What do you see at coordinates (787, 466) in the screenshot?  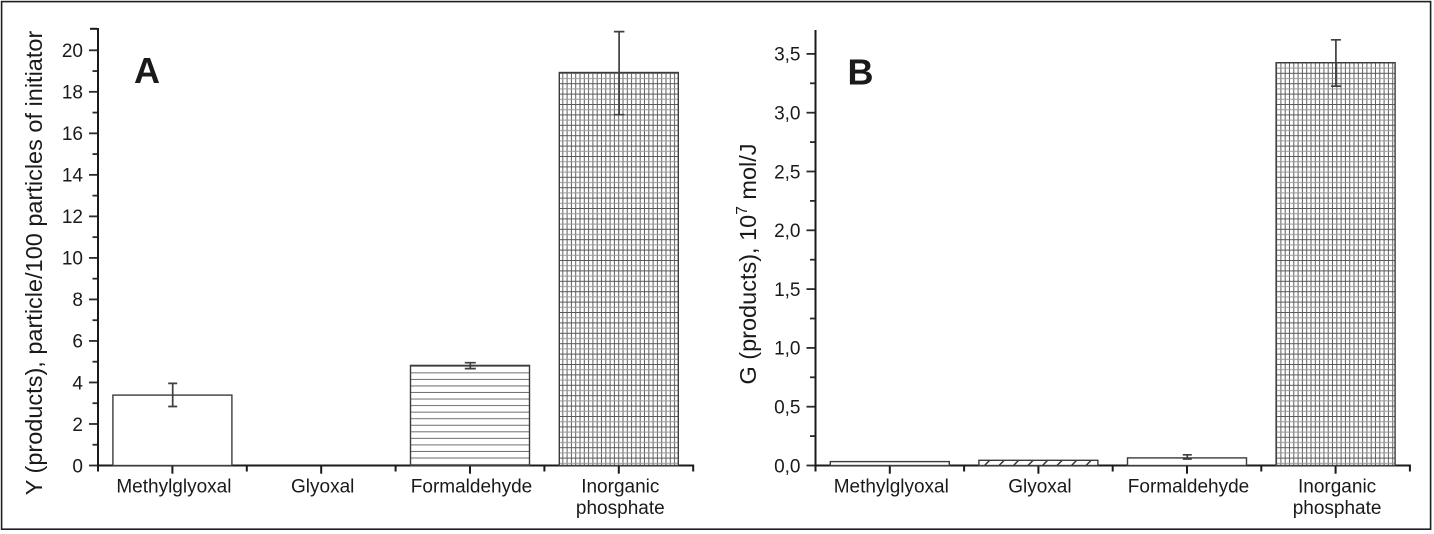 I see `svg-text: 0,0` at bounding box center [787, 466].